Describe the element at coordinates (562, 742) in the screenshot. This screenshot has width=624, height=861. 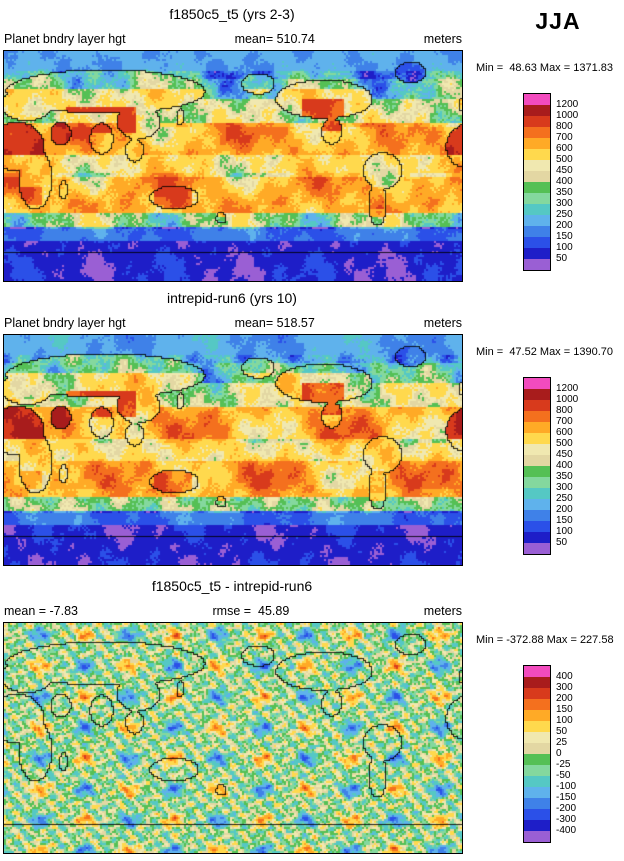
I see `colorbar-tick-label: 25` at that location.